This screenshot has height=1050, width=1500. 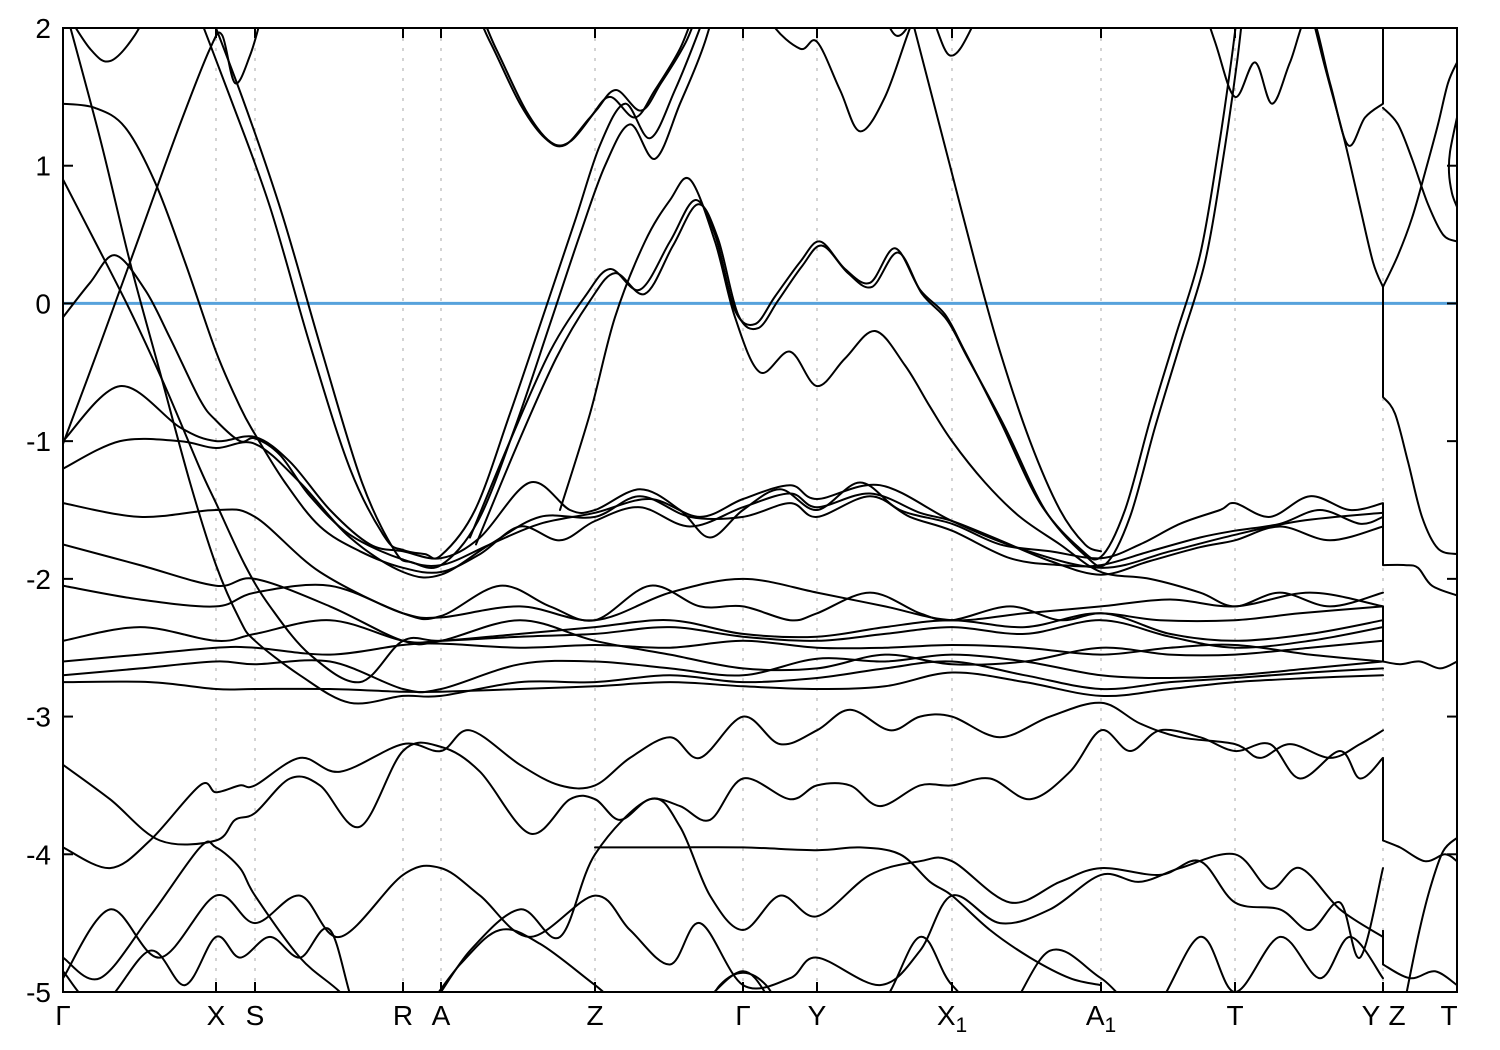 I want to click on y-tick-label: -2, so click(x=38, y=579).